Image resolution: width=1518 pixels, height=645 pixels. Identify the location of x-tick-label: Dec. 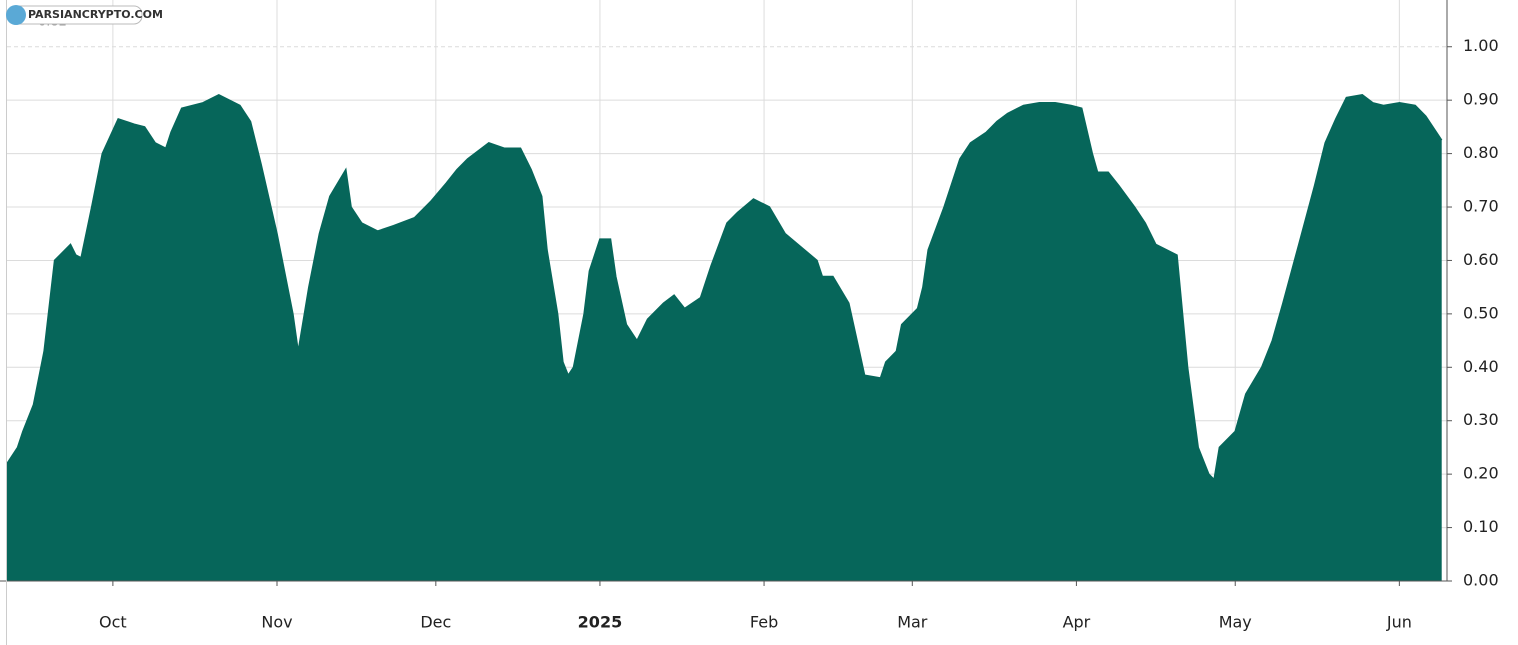
(435, 622).